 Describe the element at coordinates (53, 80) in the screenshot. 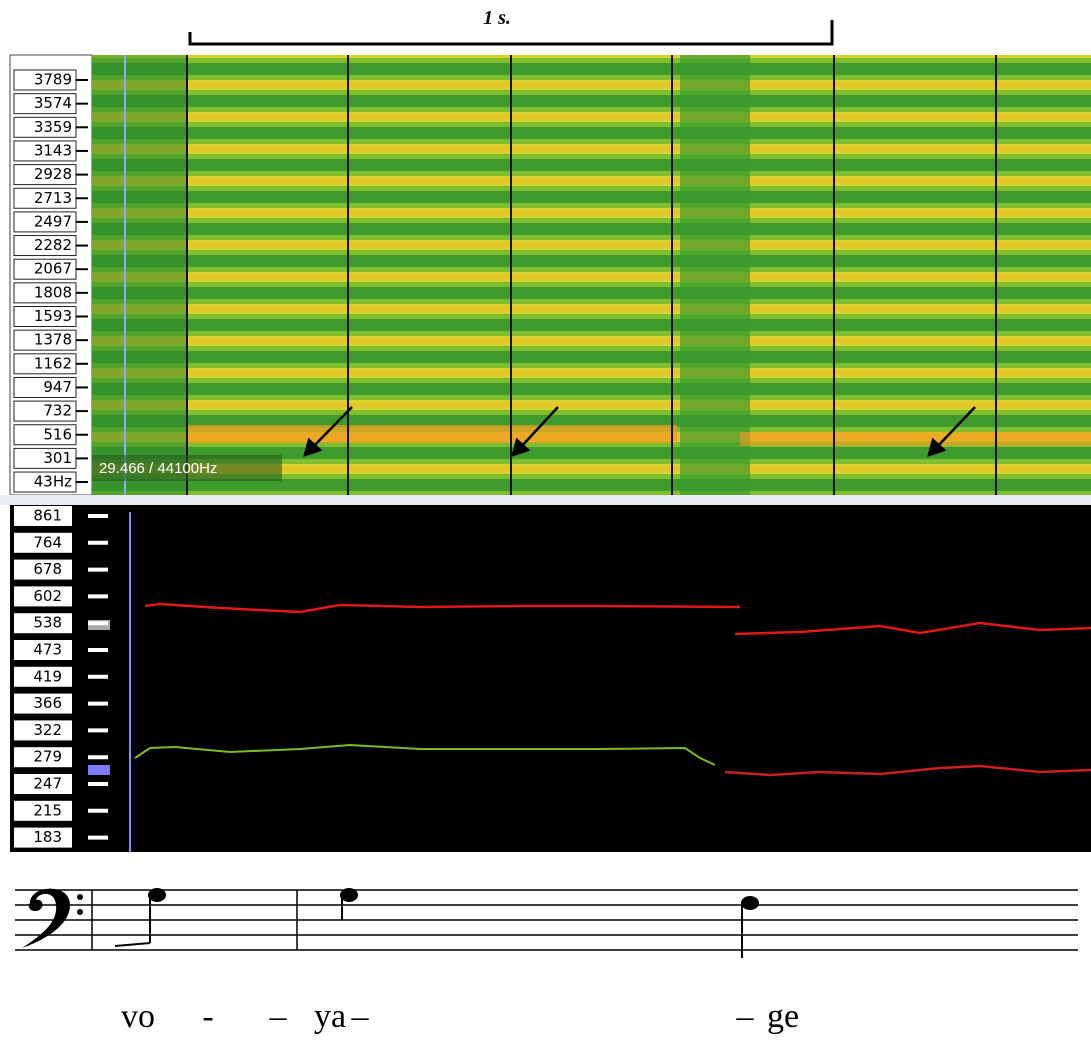

I see `freq-label: 3789` at that location.